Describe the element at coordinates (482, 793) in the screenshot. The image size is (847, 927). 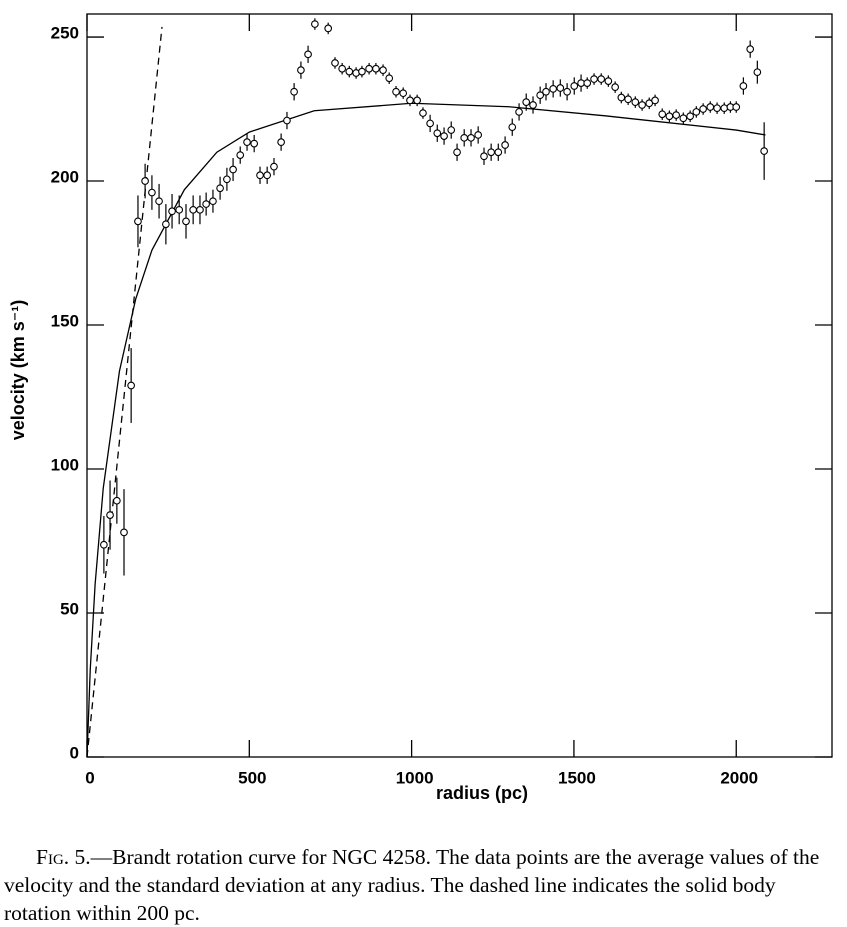
I see `x-axis-title: radius (pc)` at that location.